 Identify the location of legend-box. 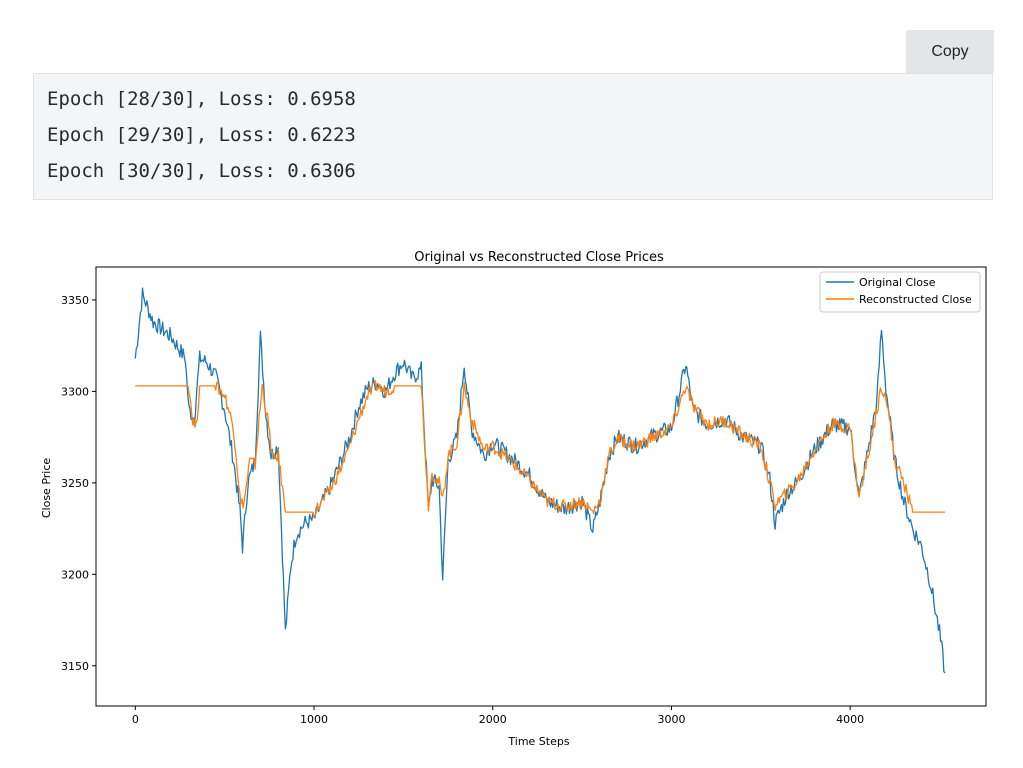
(900, 292).